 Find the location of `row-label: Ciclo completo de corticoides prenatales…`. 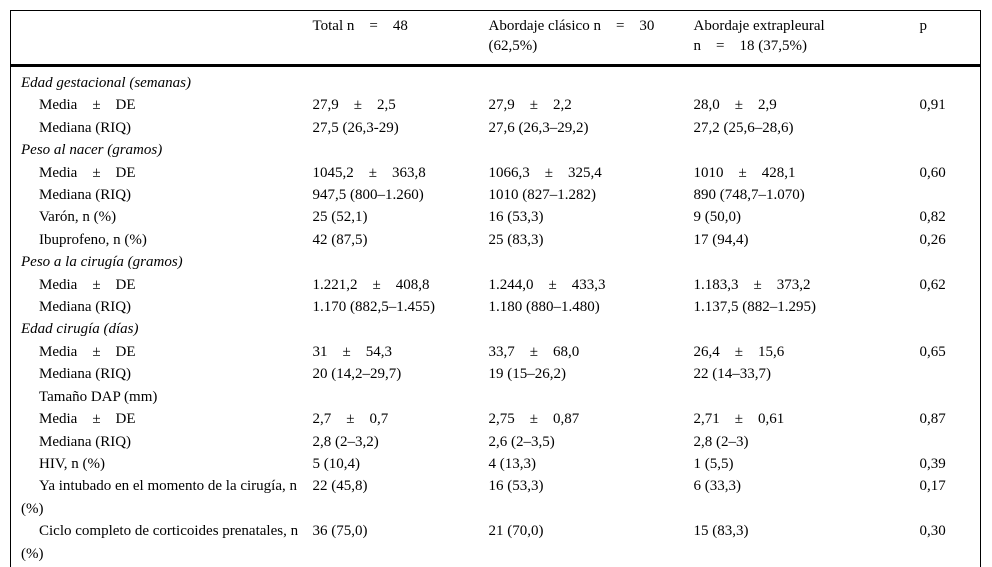

row-label: Ciclo completo de corticoides prenatales… is located at coordinates (161, 542).